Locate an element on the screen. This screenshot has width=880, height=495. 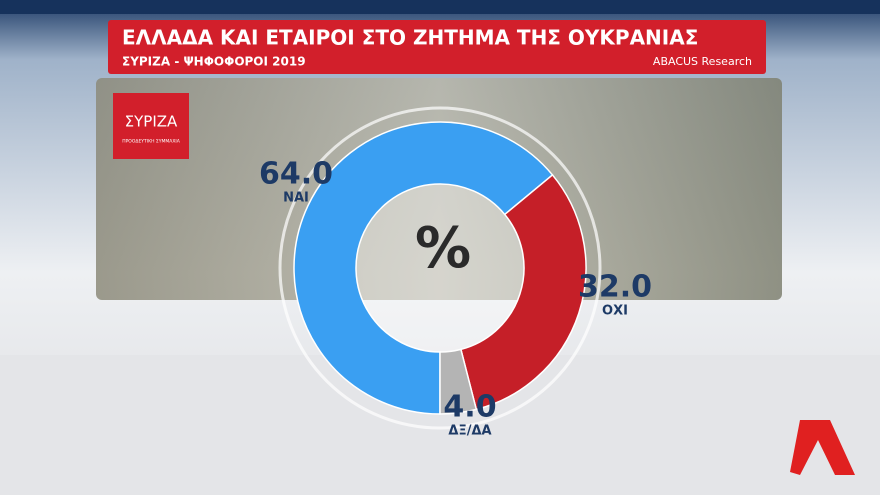
channel-logo is located at coordinates (822, 447).